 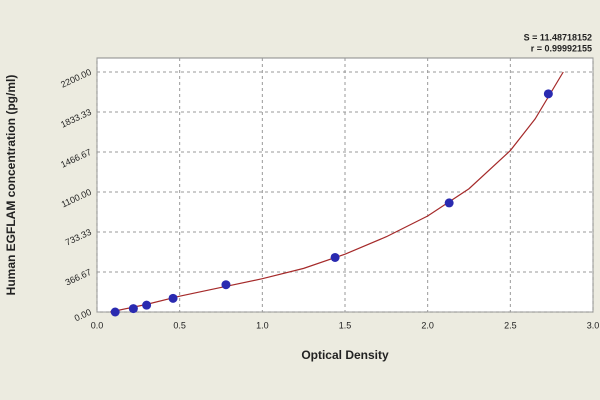 I want to click on x-tick-label: 0.0, so click(x=97, y=325).